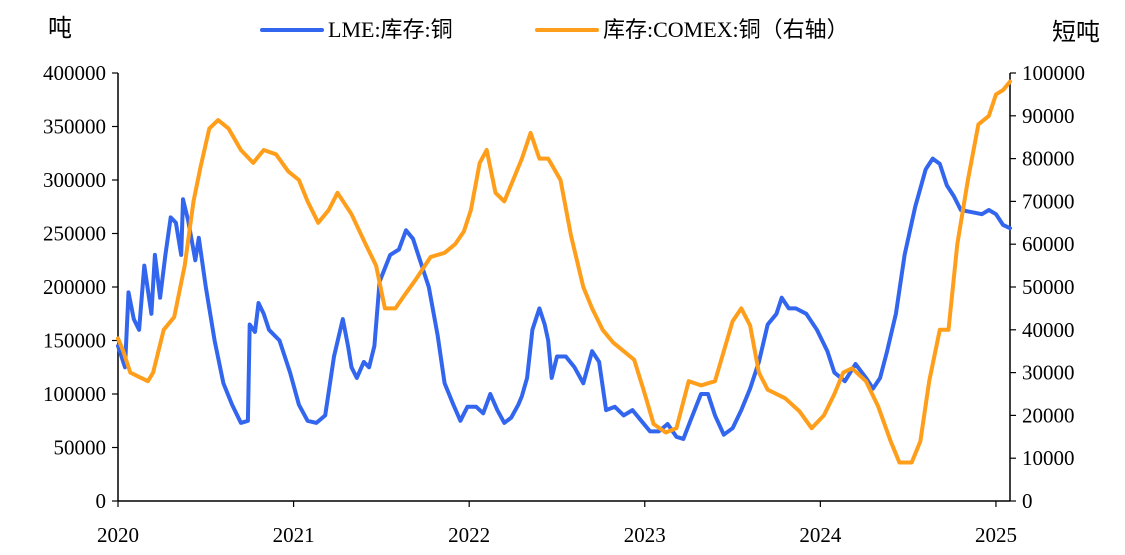 Image resolution: width=1125 pixels, height=555 pixels. I want to click on left-tick-label: 50000, so click(80, 448).